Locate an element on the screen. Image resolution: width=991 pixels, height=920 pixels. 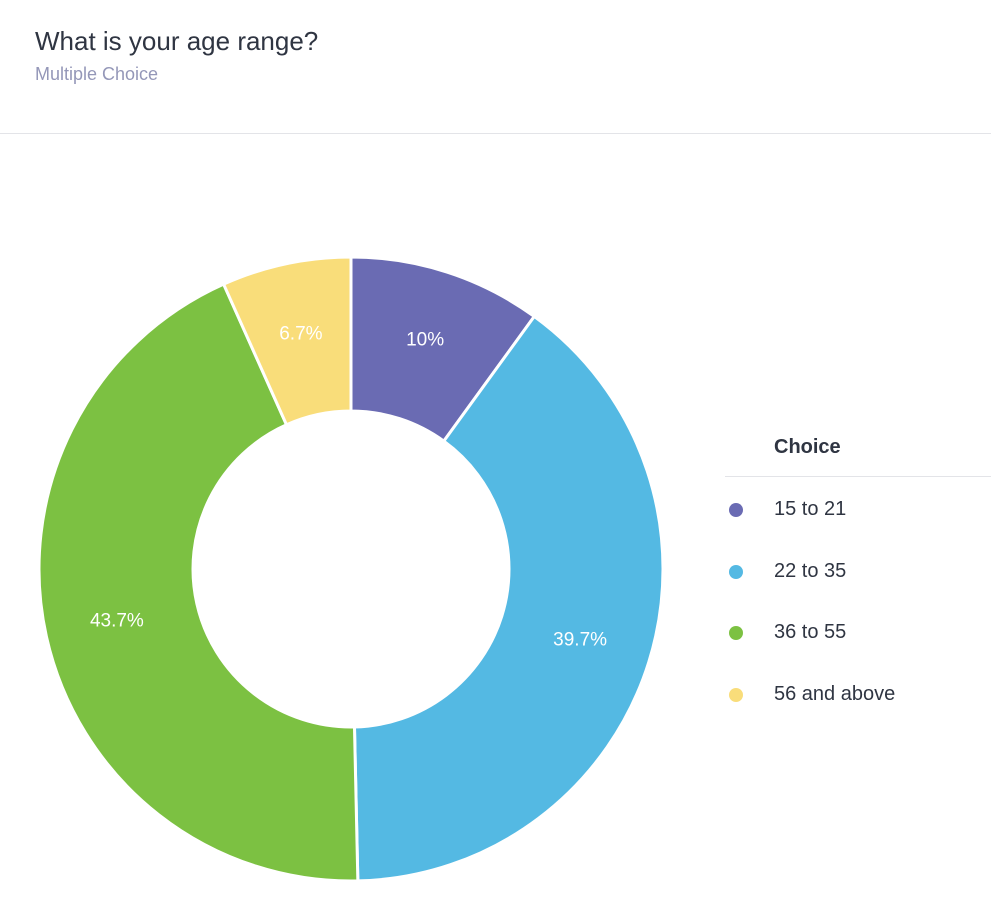
slice-value-label: 43.7% is located at coordinates (117, 621).